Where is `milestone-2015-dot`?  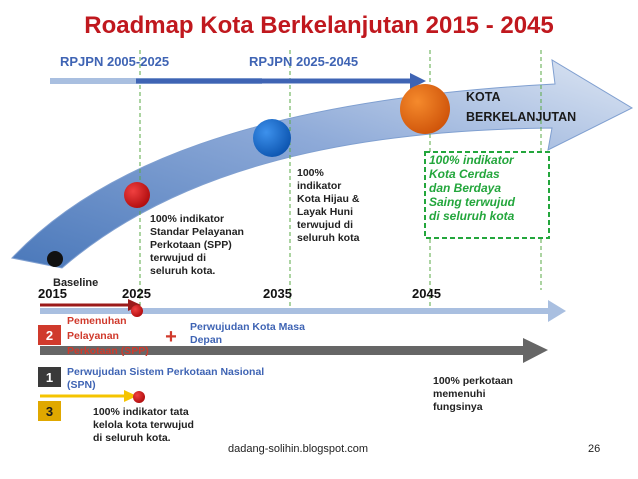 milestone-2015-dot is located at coordinates (55, 259).